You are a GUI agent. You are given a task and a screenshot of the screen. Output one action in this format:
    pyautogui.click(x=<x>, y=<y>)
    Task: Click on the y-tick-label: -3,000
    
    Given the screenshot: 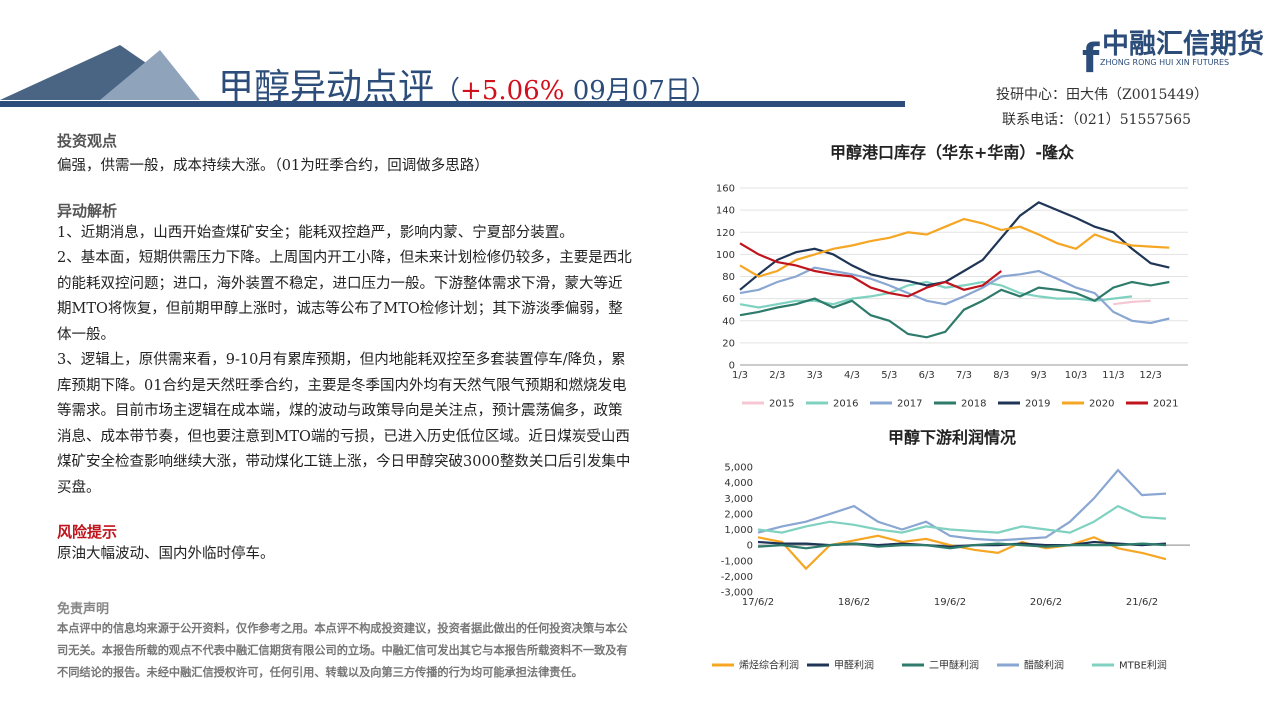 What is the action you would take?
    pyautogui.click(x=737, y=593)
    